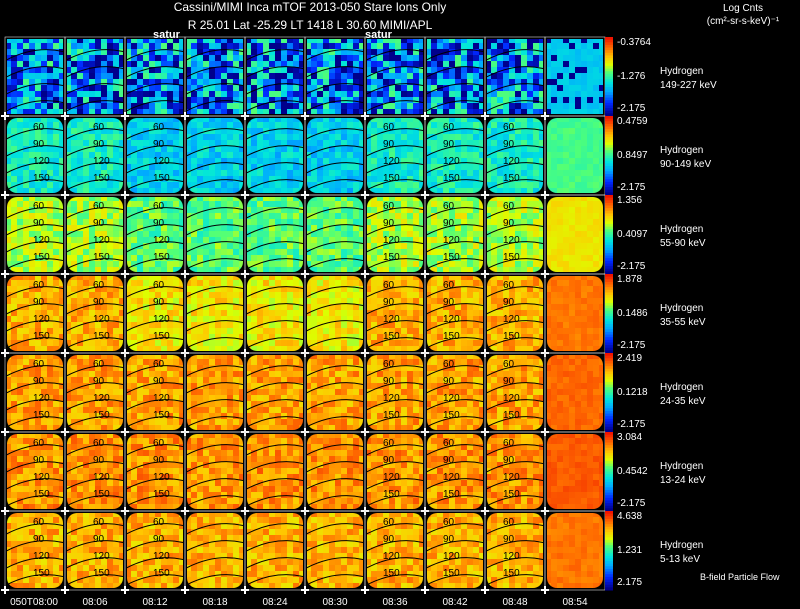 The width and height of the screenshot is (800, 609). Describe the element at coordinates (683, 322) in the screenshot. I see `energy-range-label: 35-55 keV` at that location.